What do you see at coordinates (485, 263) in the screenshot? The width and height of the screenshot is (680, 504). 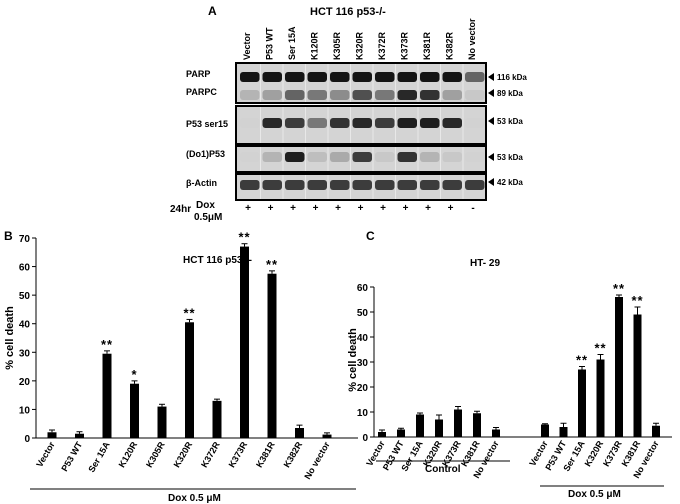 I see `chart-c-title: HT- 29` at bounding box center [485, 263].